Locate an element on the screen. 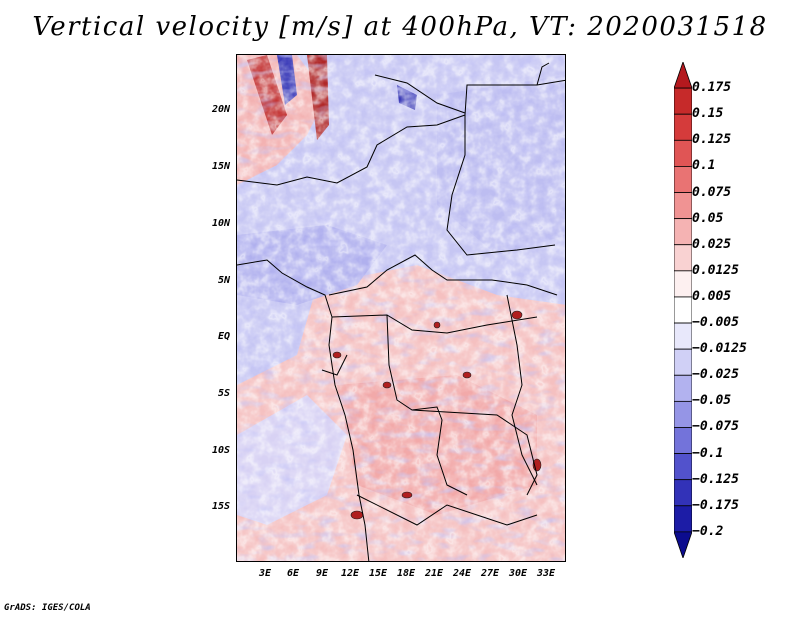 The width and height of the screenshot is (800, 618). colorbar-label: −0.025 is located at coordinates (715, 375).